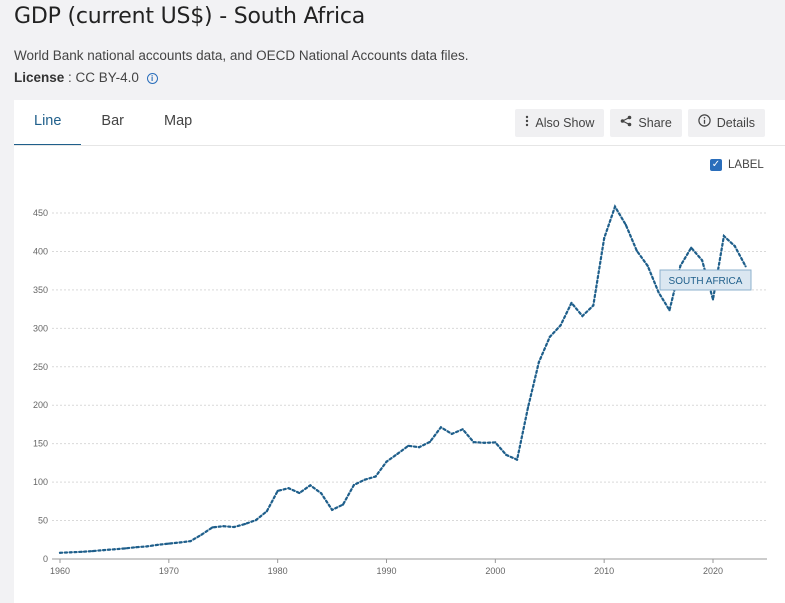 The height and width of the screenshot is (603, 785). Describe the element at coordinates (626, 123) in the screenshot. I see `share-icon` at that location.